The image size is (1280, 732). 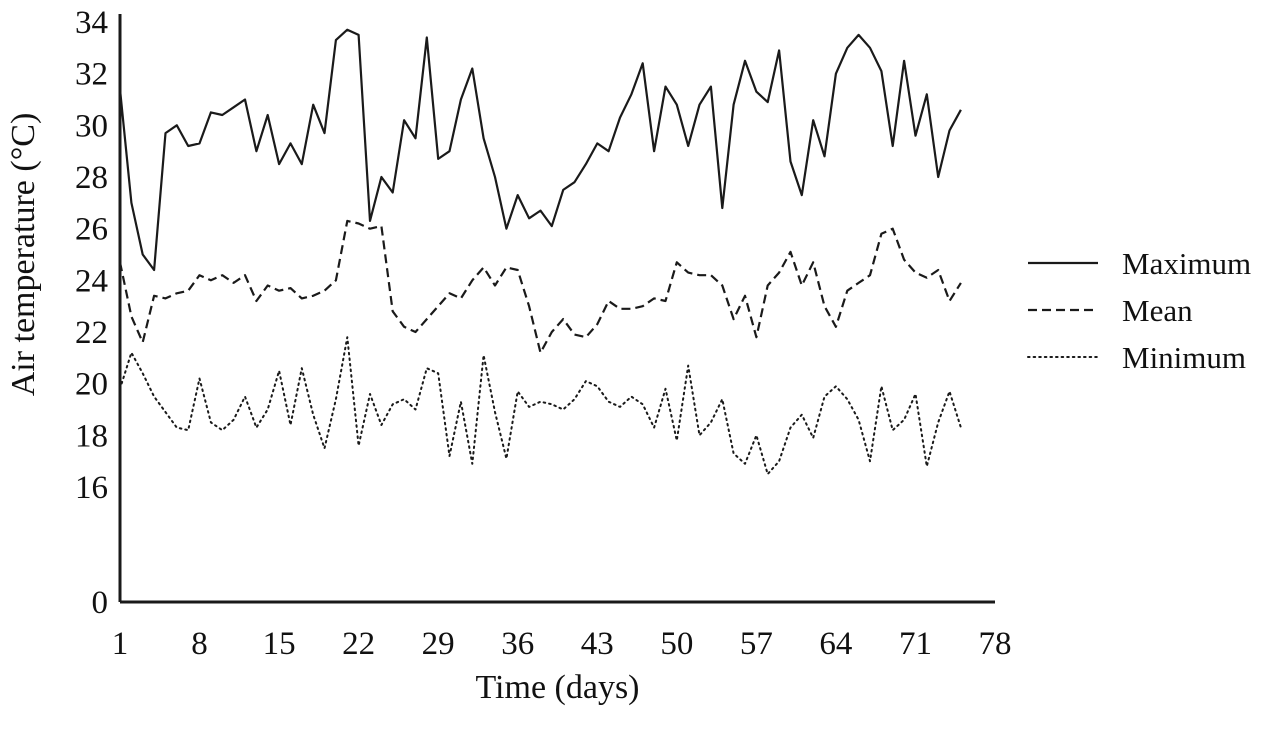 What do you see at coordinates (358, 644) in the screenshot?
I see `x-tick-label: 22` at bounding box center [358, 644].